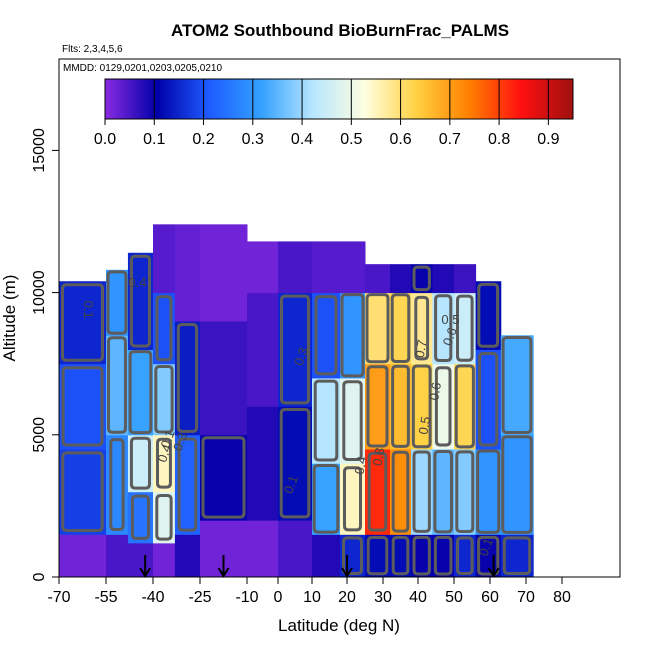 The width and height of the screenshot is (650, 650). Describe the element at coordinates (339, 625) in the screenshot. I see `x-axis-label: Latitude (deg N)` at that location.